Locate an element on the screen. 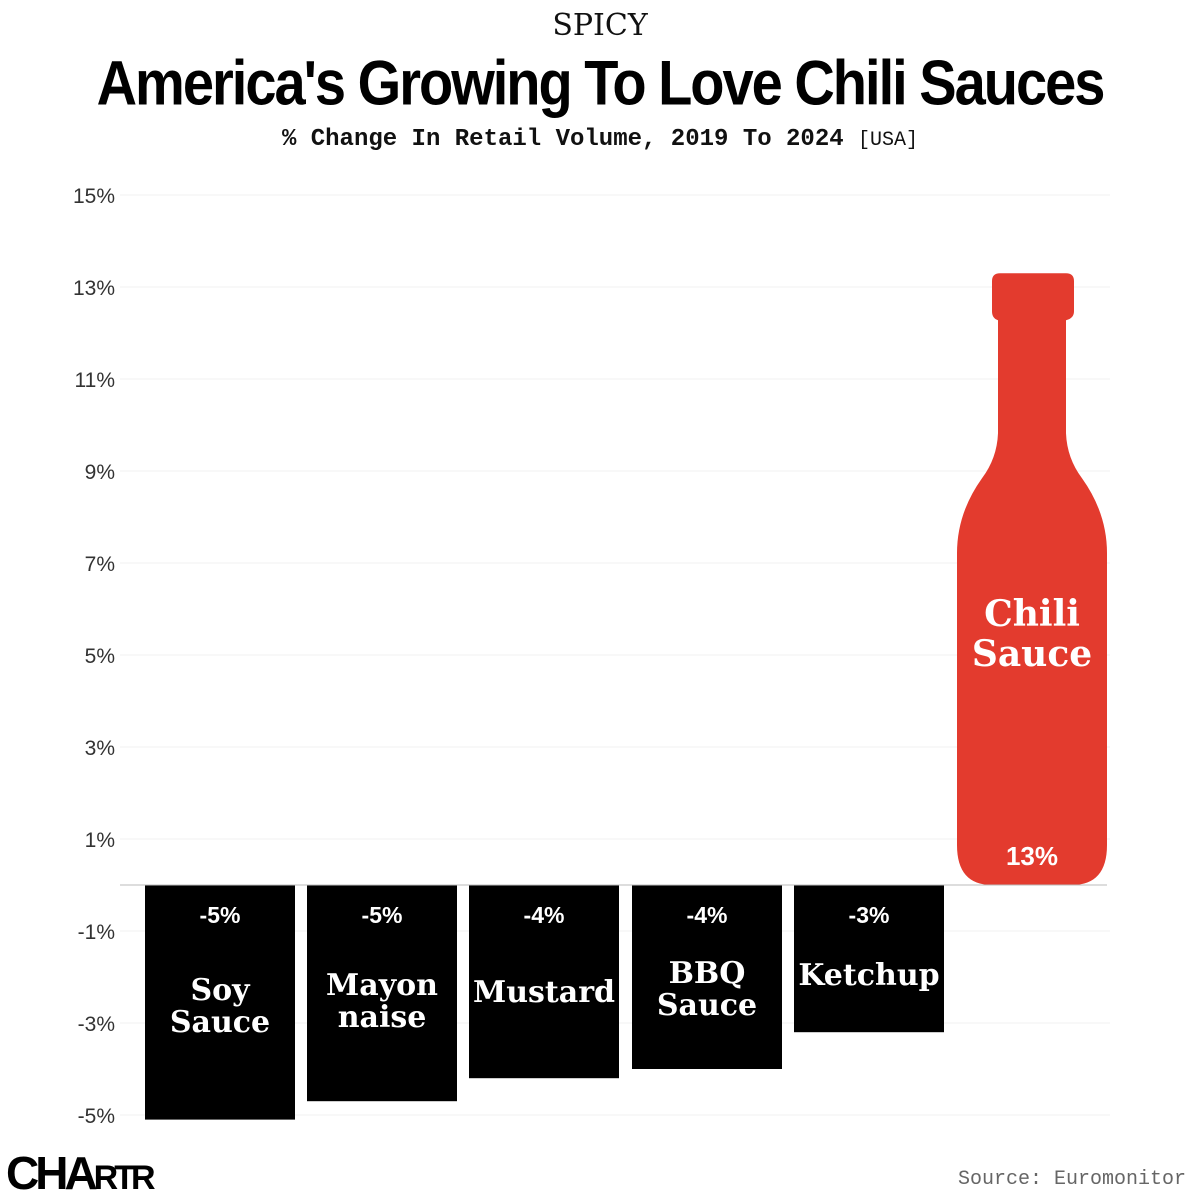 Image resolution: width=1200 pixels, height=1200 pixels. y-tick-label: -3% is located at coordinates (96, 1024).